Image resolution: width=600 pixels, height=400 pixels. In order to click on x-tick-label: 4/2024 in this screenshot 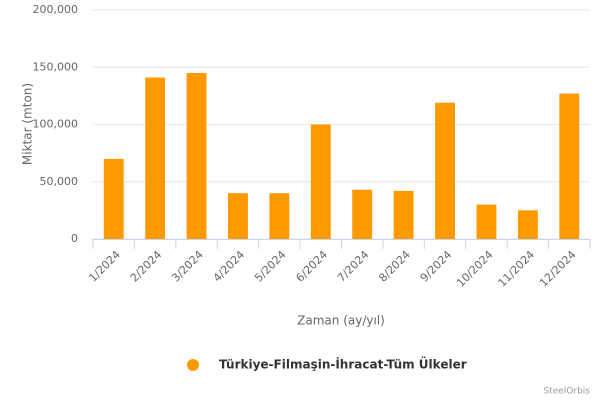, I will do `click(229, 266)`.